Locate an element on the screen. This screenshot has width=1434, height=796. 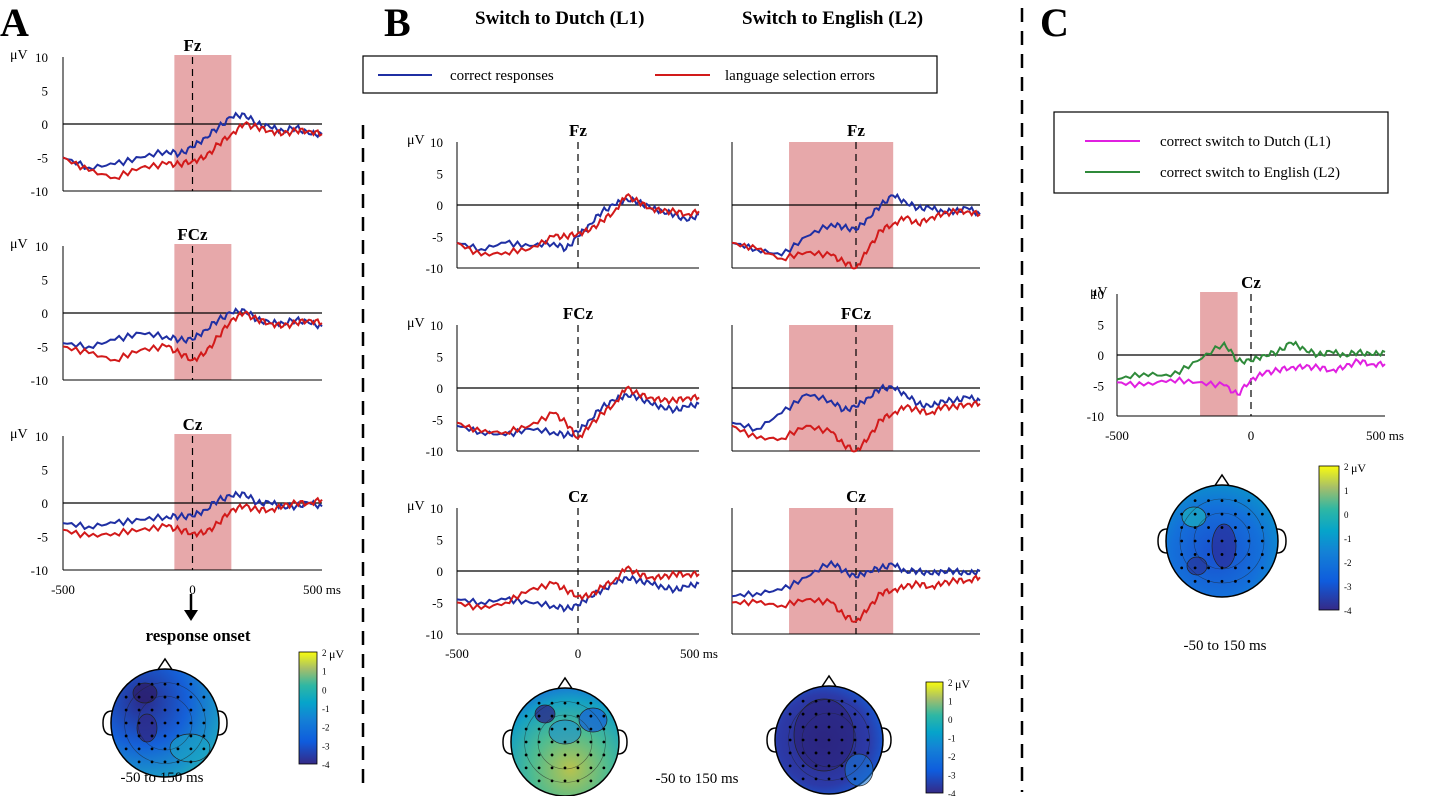
head-ear-right is located at coordinates (222, 723).